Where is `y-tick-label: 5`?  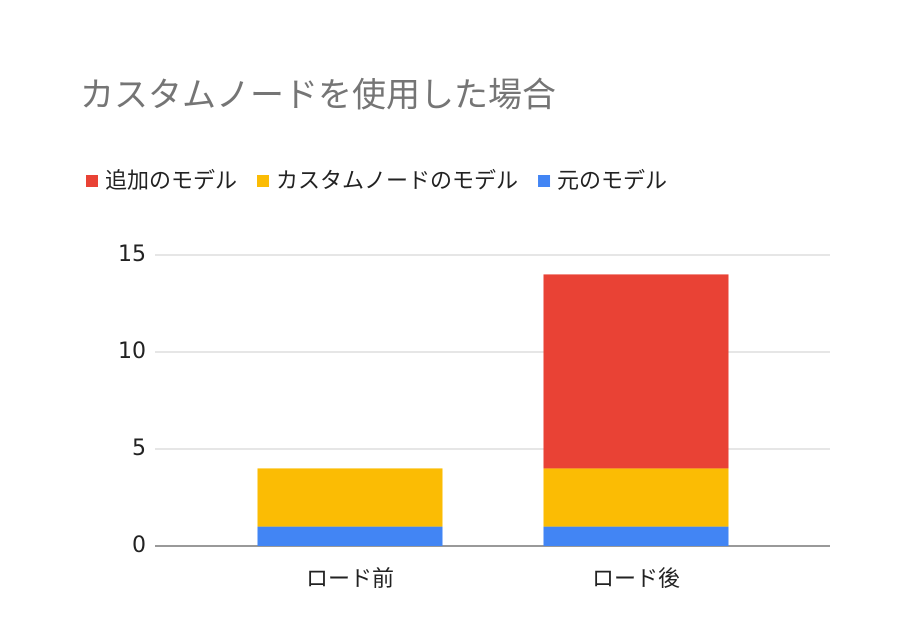 y-tick-label: 5 is located at coordinates (139, 448).